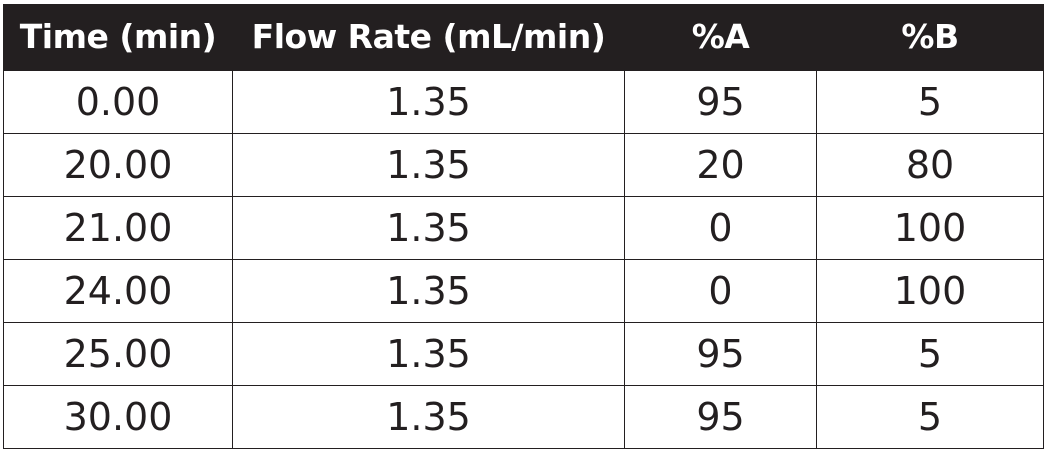 The width and height of the screenshot is (1047, 451). Describe the element at coordinates (118, 227) in the screenshot. I see `cell-time: 21.00` at that location.